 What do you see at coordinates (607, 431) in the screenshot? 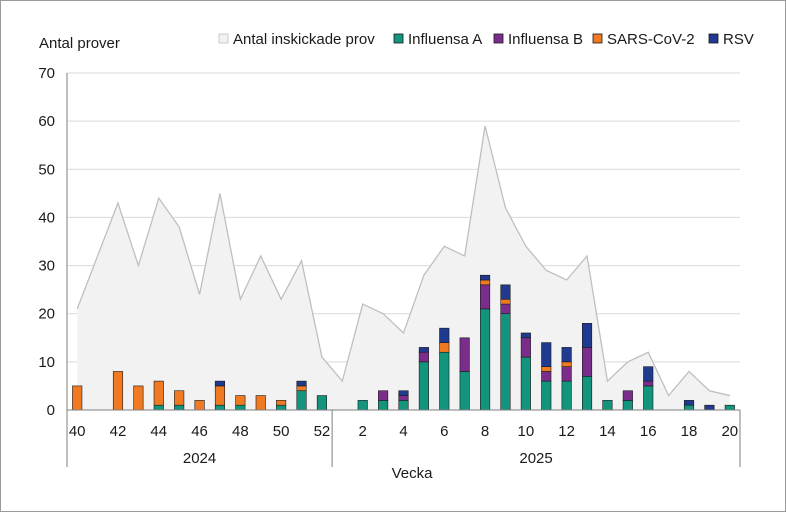
I see `x-tick-label: 14` at bounding box center [607, 431].